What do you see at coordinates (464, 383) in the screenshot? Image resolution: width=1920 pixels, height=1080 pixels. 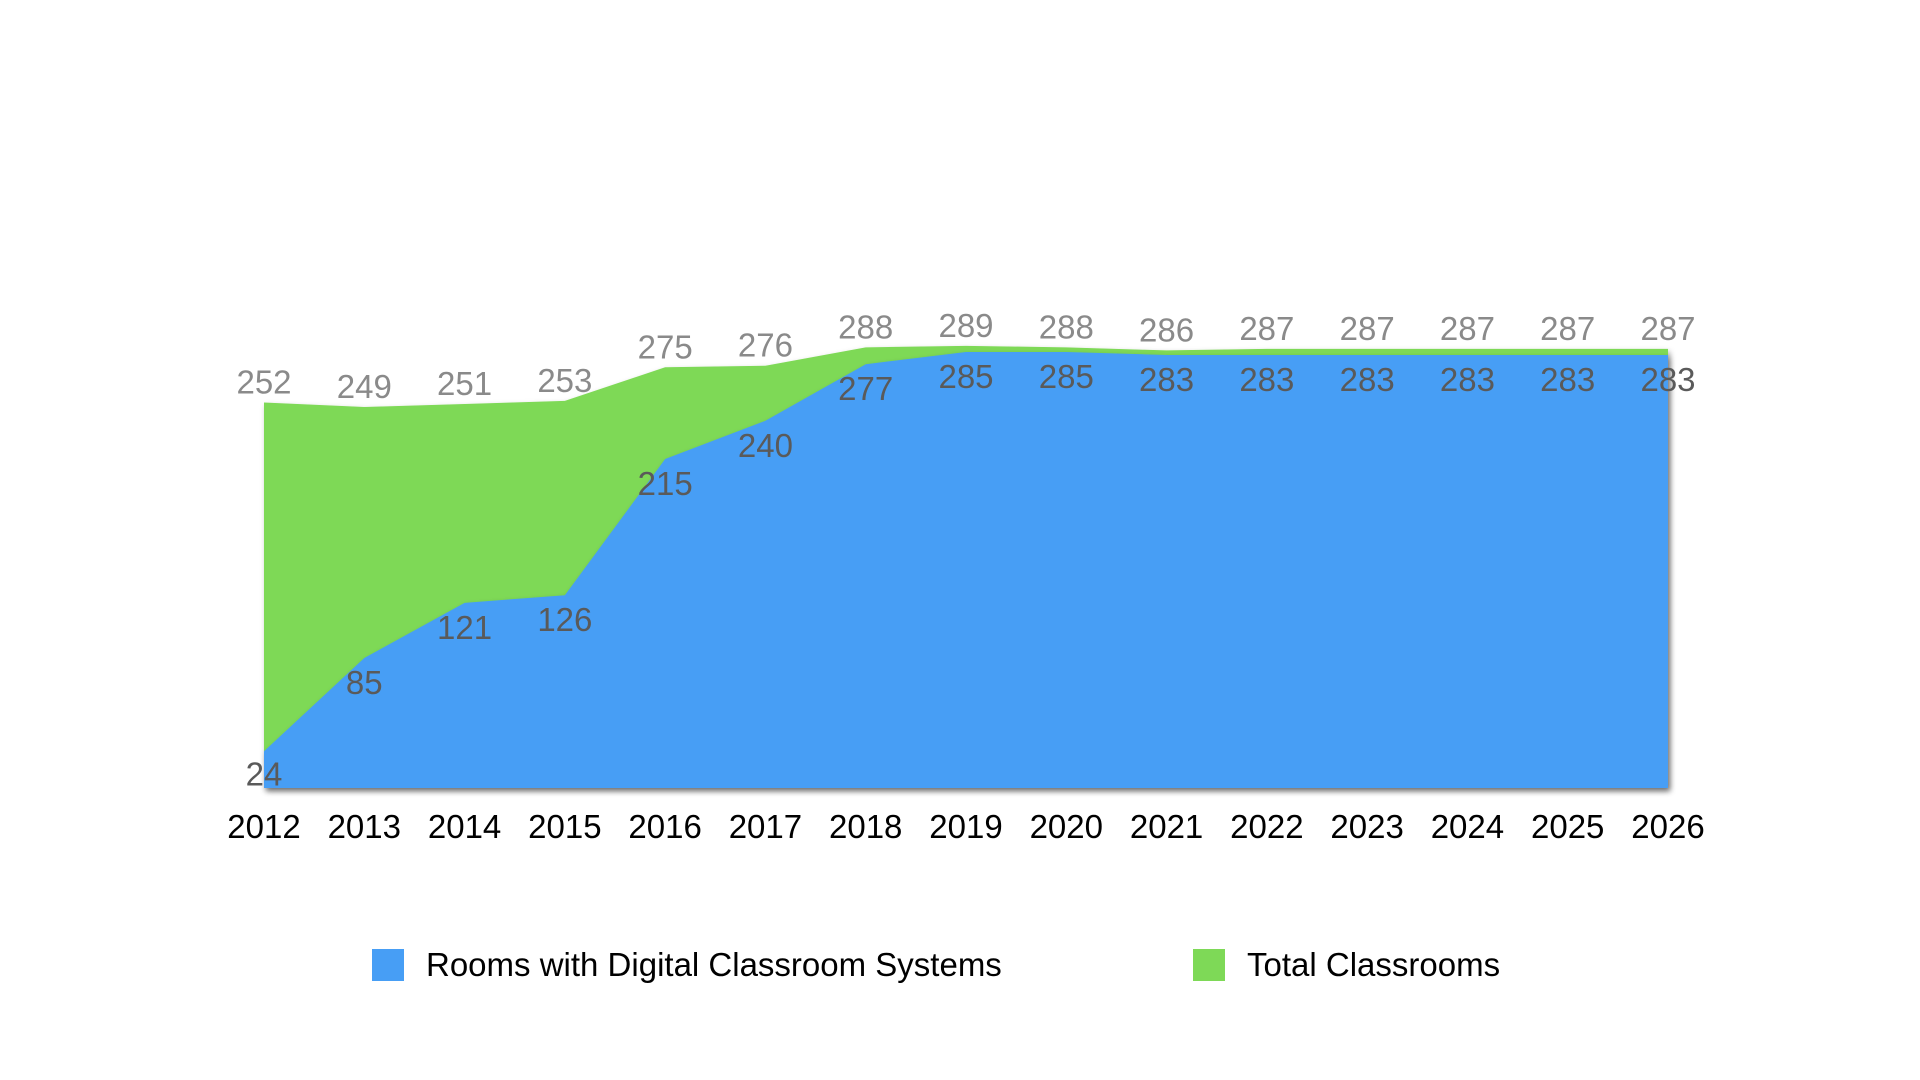 I see `data-label-total: 251` at bounding box center [464, 383].